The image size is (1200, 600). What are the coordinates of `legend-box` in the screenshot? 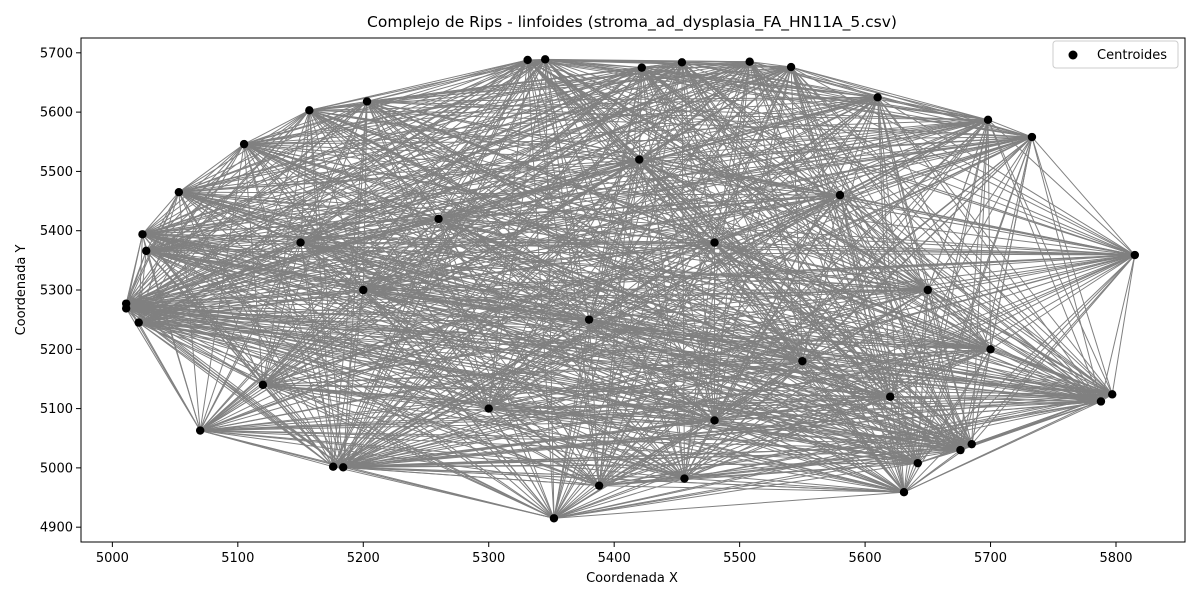 It's located at (1115, 54).